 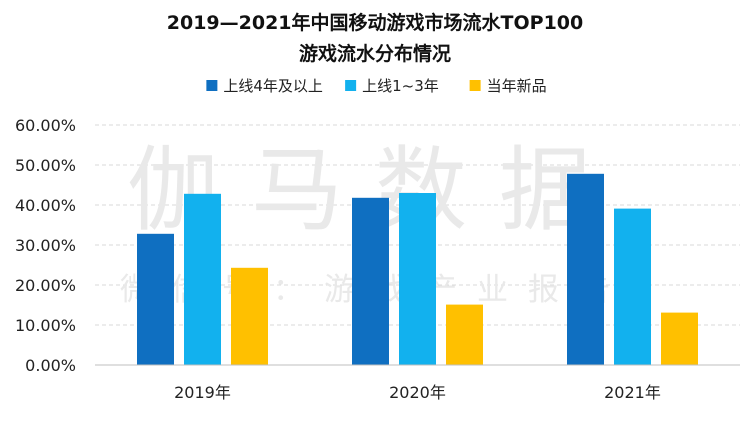 What do you see at coordinates (45, 125) in the screenshot?
I see `y-tick-label: 60.00%` at bounding box center [45, 125].